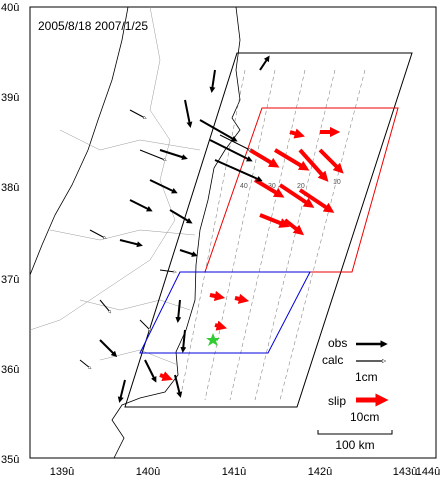  Describe the element at coordinates (337, 182) in the screenshot. I see `contour-label: 10` at that location.